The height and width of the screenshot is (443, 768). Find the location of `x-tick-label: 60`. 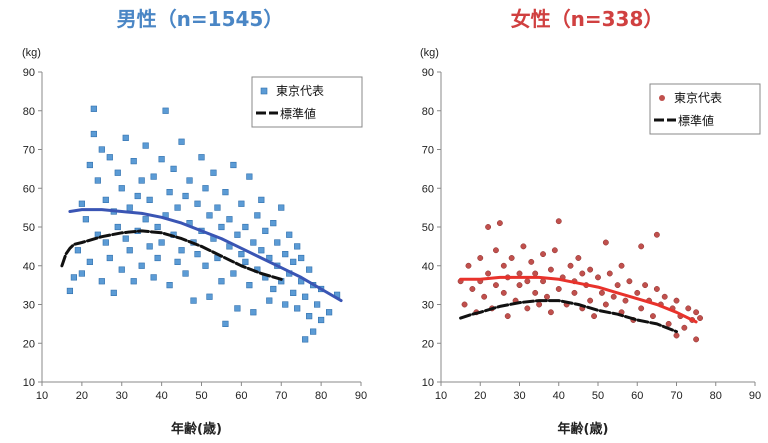

x-tick-label: 60 is located at coordinates (637, 396).